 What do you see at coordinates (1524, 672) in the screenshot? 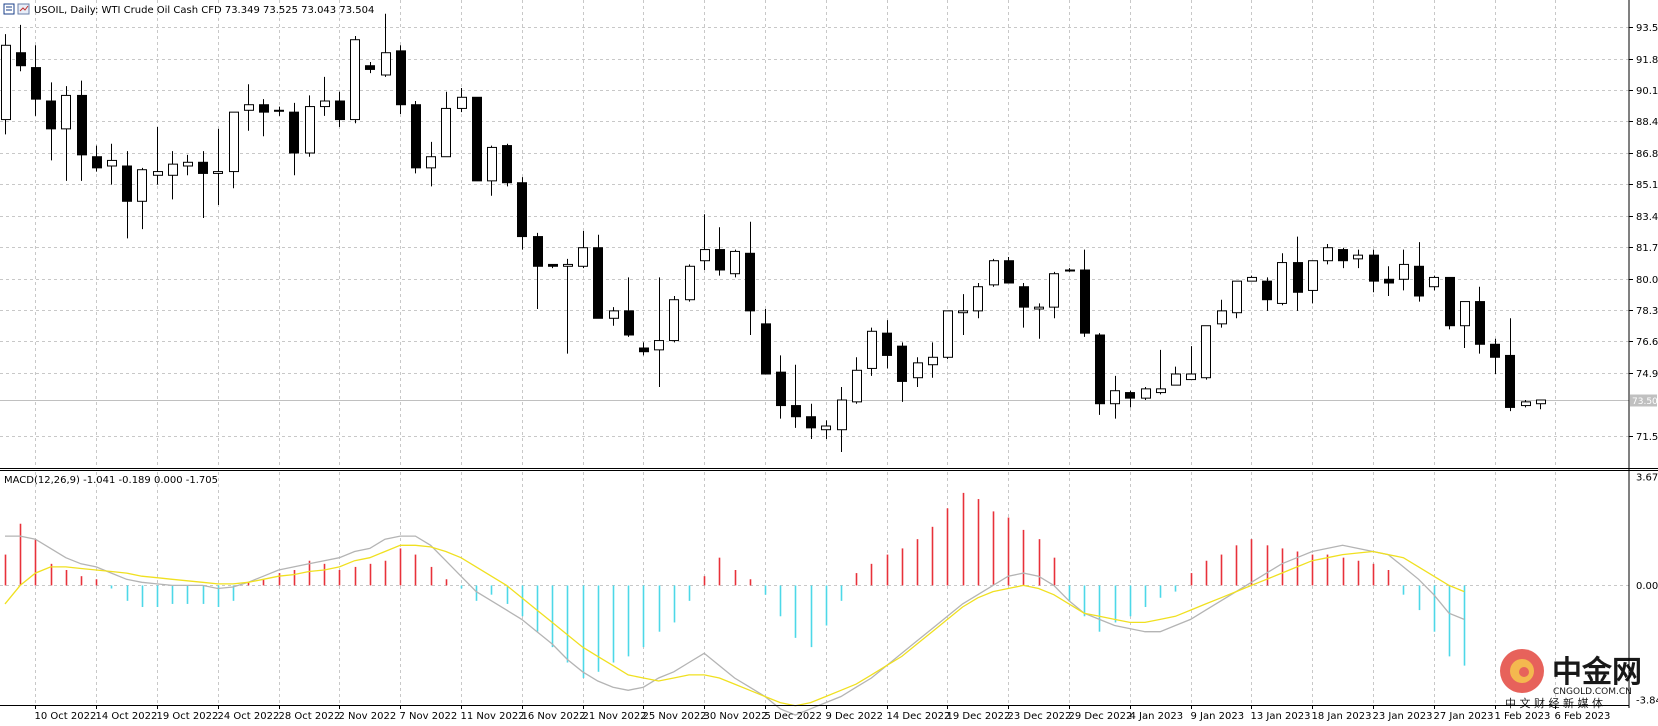
I see `watermark-logo-core` at bounding box center [1524, 672].